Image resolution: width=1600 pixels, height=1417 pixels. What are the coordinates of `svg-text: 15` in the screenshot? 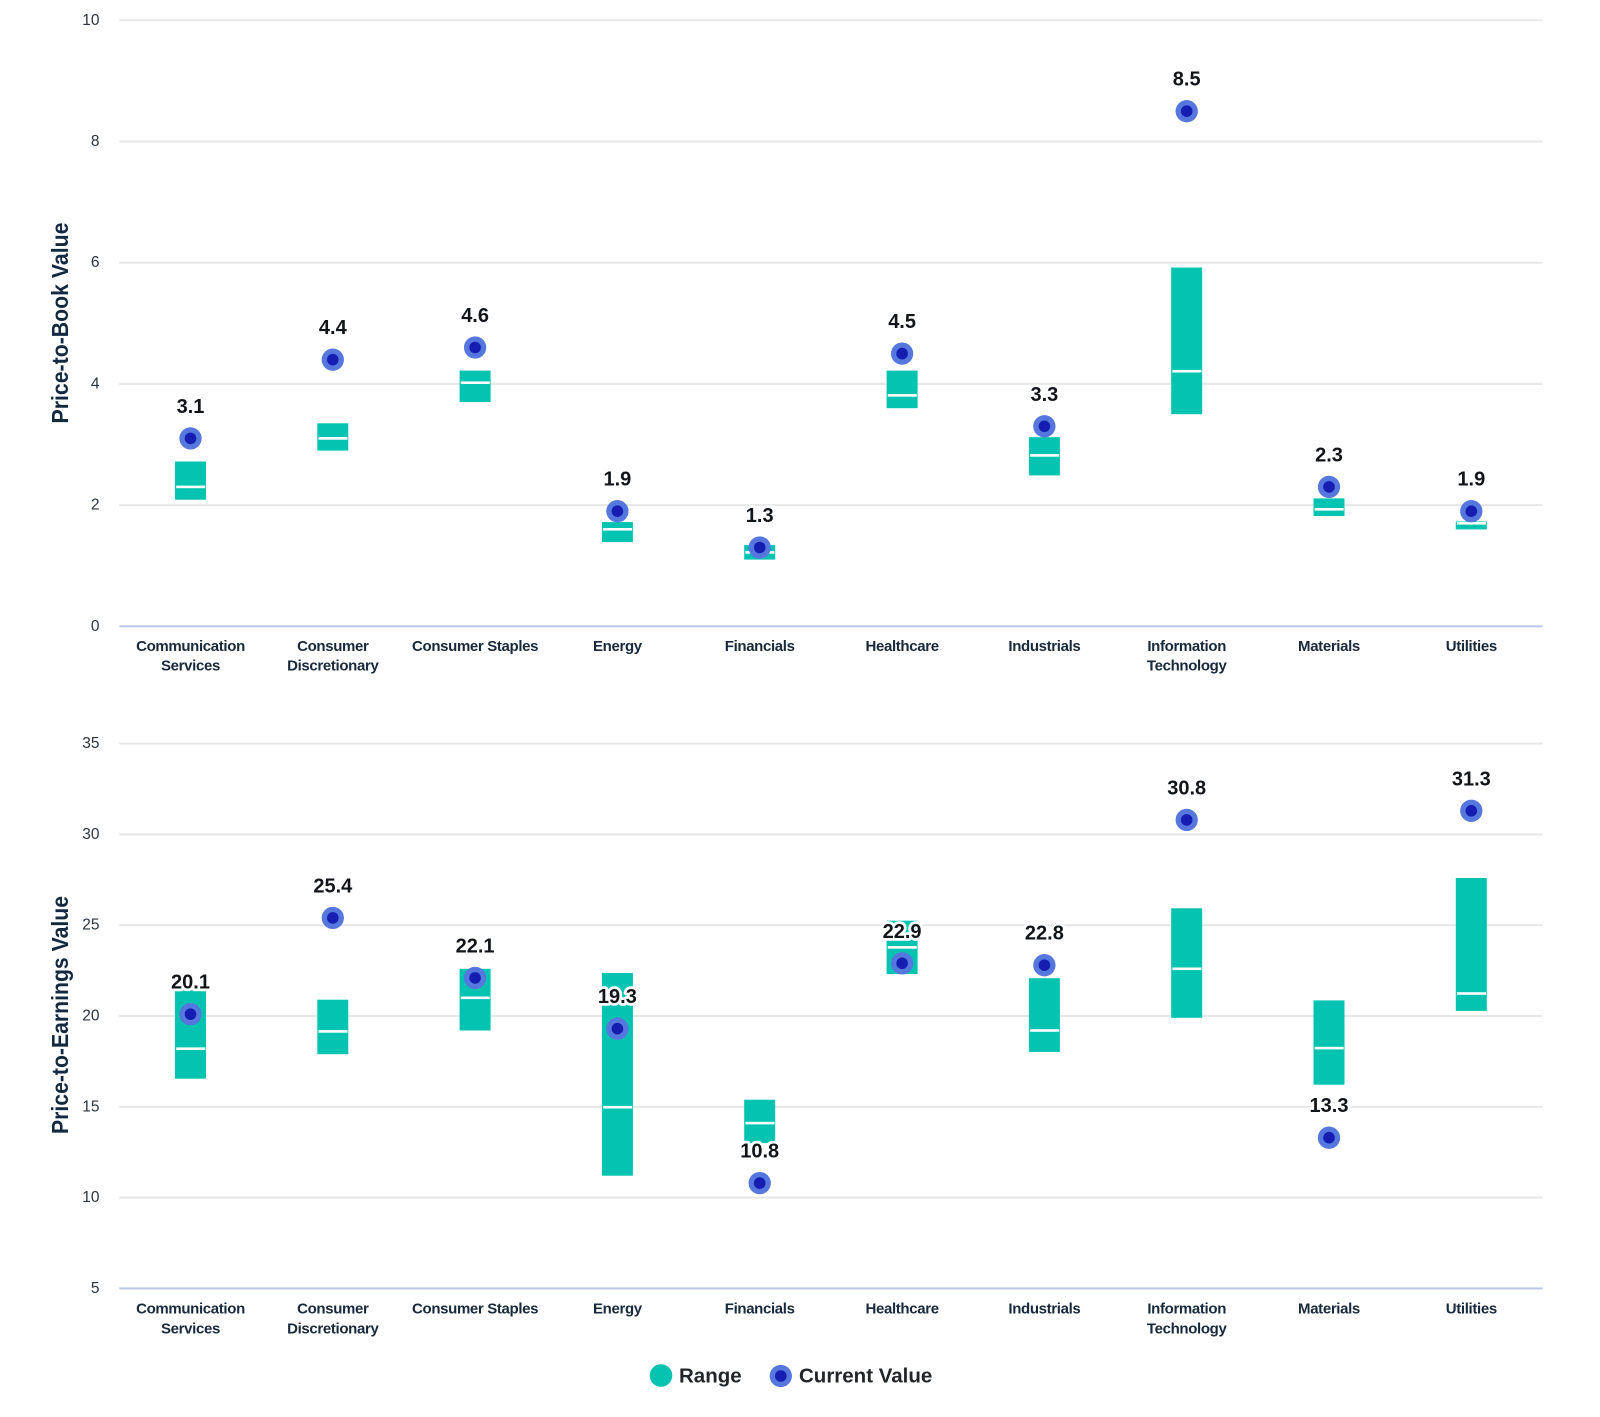 It's located at (90, 1106).